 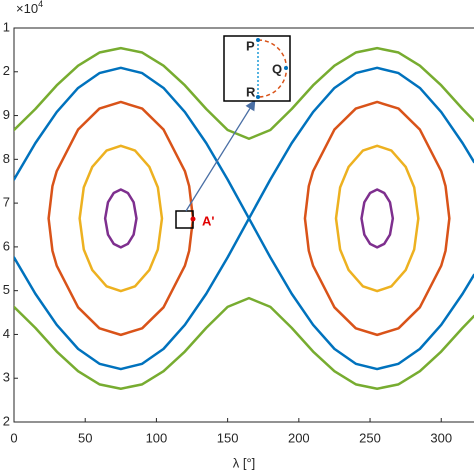 What do you see at coordinates (13, 437) in the screenshot?
I see `x-tick-label: 0` at bounding box center [13, 437].